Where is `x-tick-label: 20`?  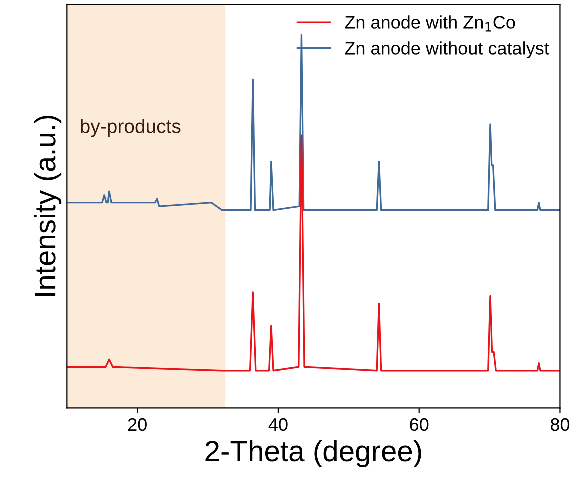
x-tick-label: 20 is located at coordinates (137, 425).